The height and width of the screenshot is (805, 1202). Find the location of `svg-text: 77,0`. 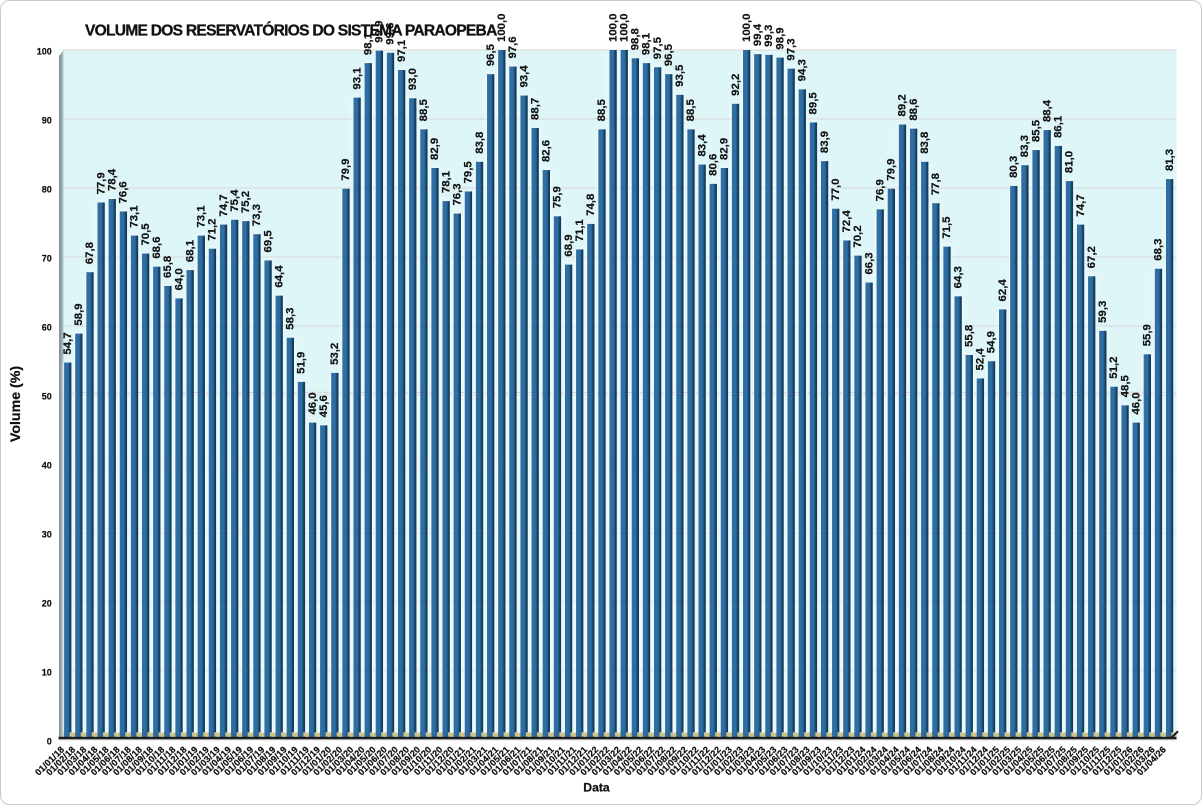

svg-text: 77,0 is located at coordinates (836, 190).